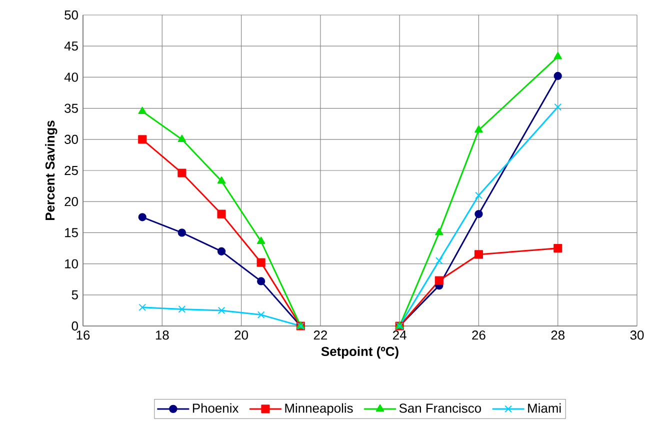 Image resolution: width=662 pixels, height=427 pixels. What do you see at coordinates (71, 201) in the screenshot?
I see `y-tick-label: 20` at bounding box center [71, 201].